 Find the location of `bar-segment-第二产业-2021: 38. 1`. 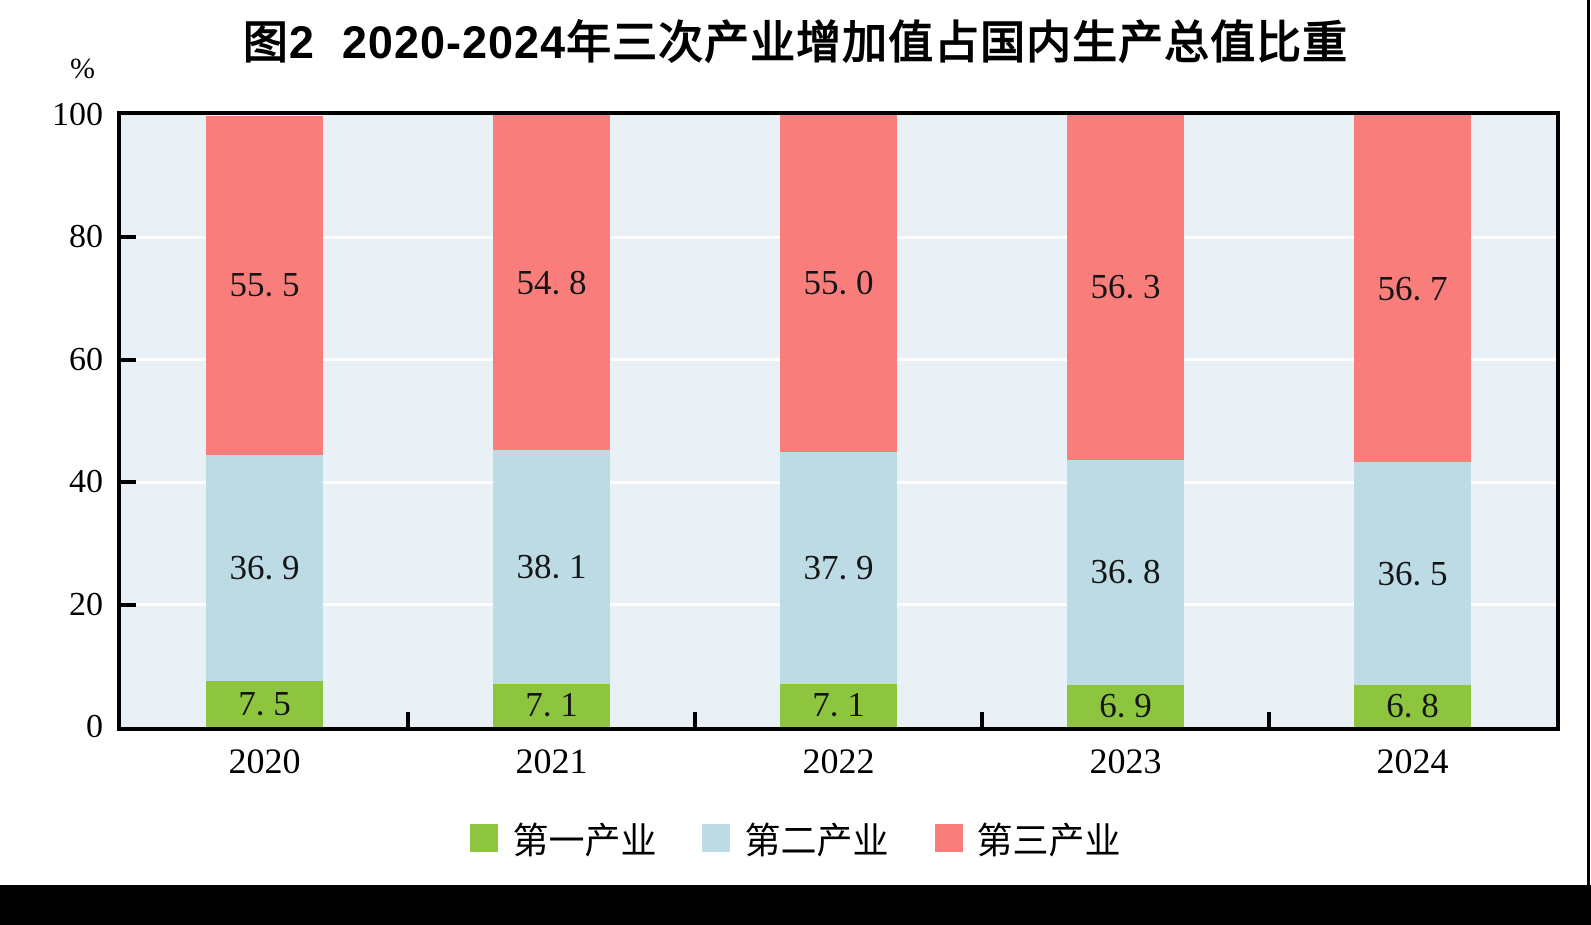

bar-segment-第二产业-2021: 38. 1 is located at coordinates (551, 567).